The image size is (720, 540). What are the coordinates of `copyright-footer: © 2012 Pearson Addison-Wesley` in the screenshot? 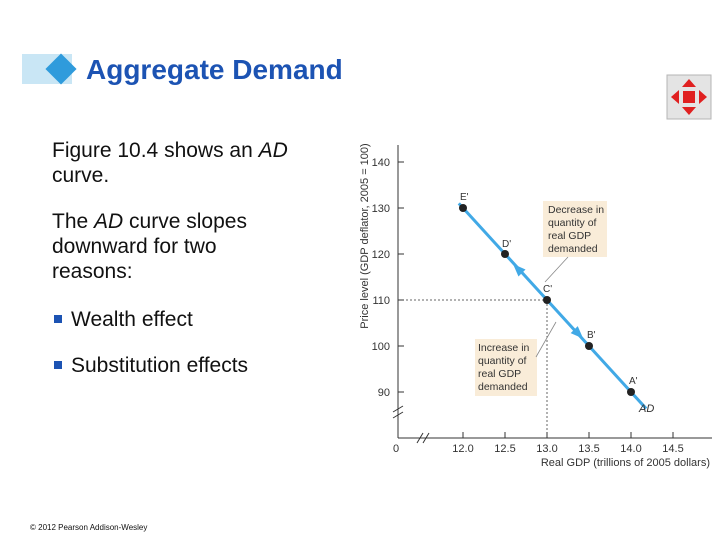 It's located at (89, 527).